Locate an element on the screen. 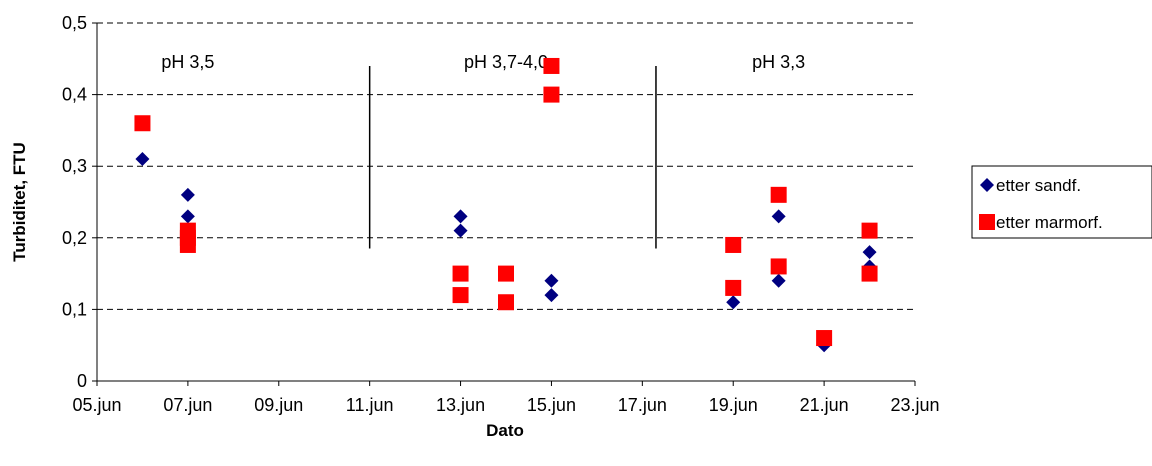 This screenshot has width=1152, height=466. x-tick-label: 13.jun is located at coordinates (460, 405).